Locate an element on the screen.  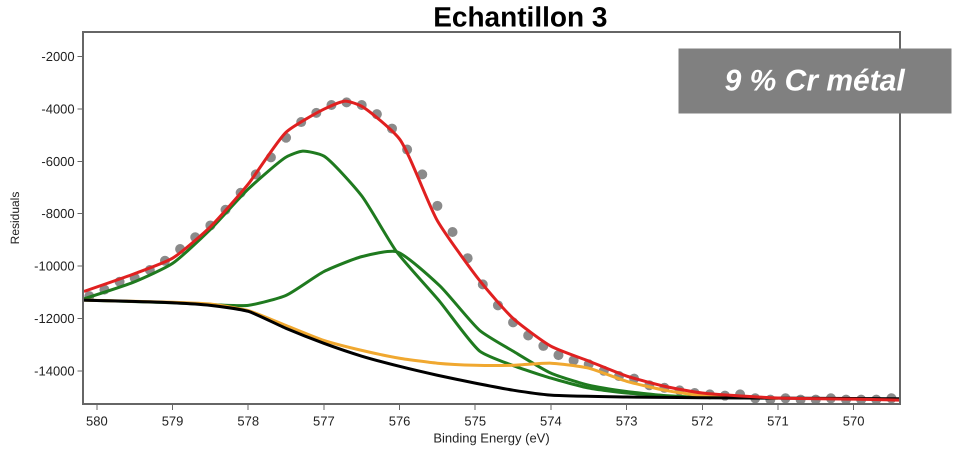
x-tick-label: 573 is located at coordinates (627, 420).